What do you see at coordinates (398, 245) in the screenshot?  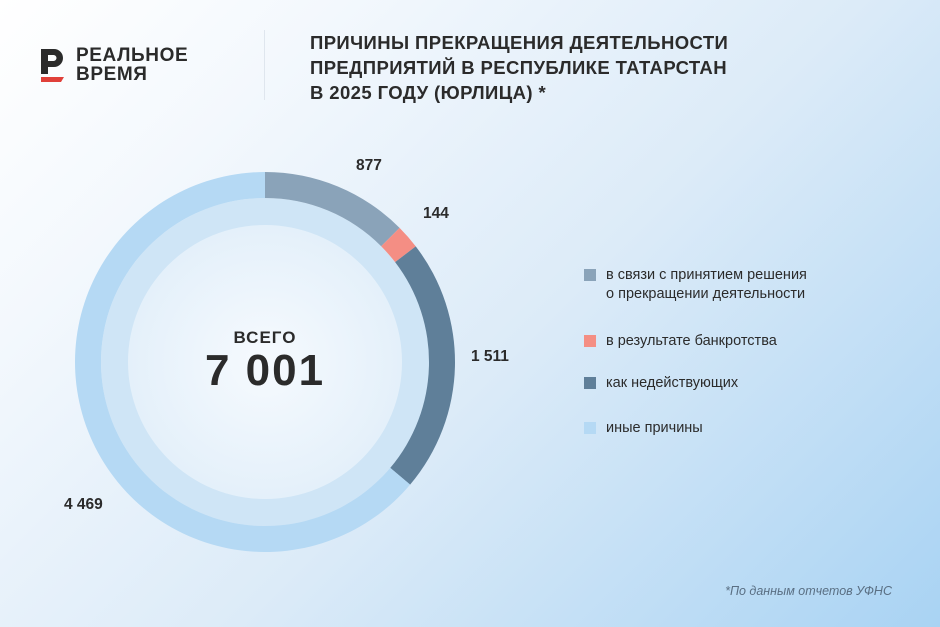 I see `segment-bankruptcy` at bounding box center [398, 245].